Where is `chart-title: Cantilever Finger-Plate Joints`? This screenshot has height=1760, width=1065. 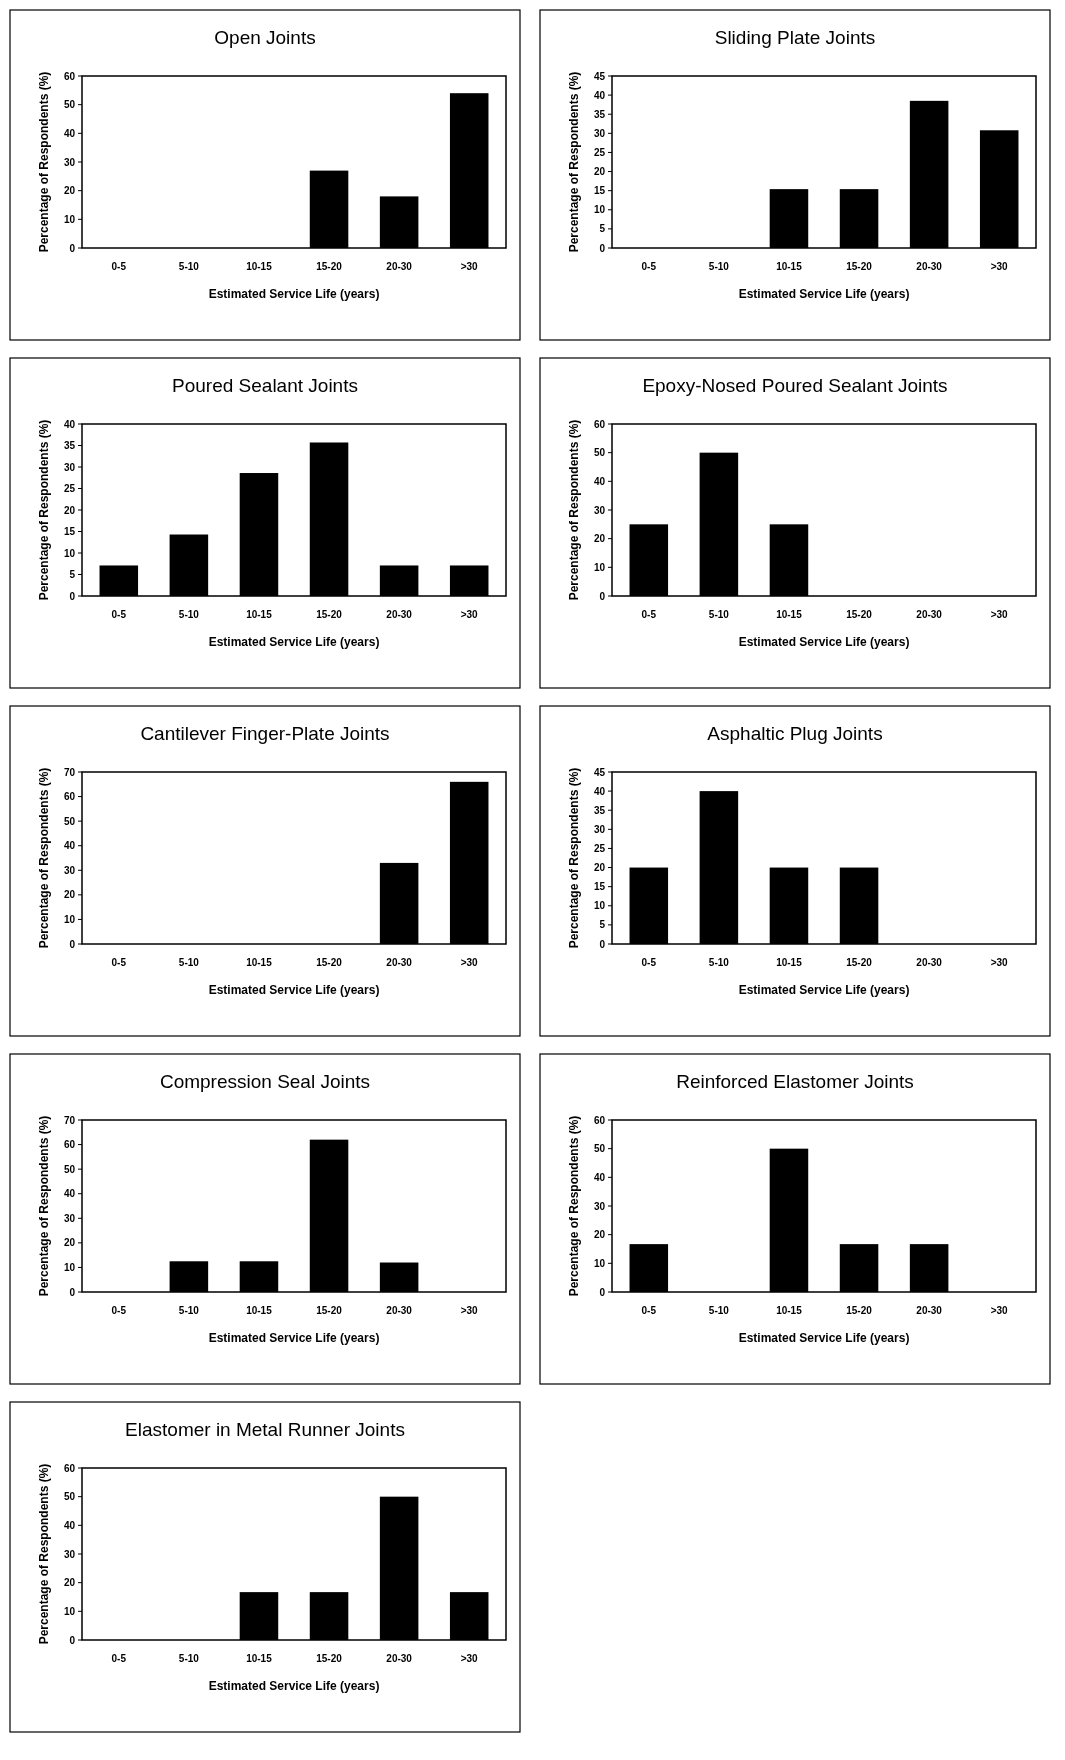 chart-title: Cantilever Finger-Plate Joints is located at coordinates (265, 733).